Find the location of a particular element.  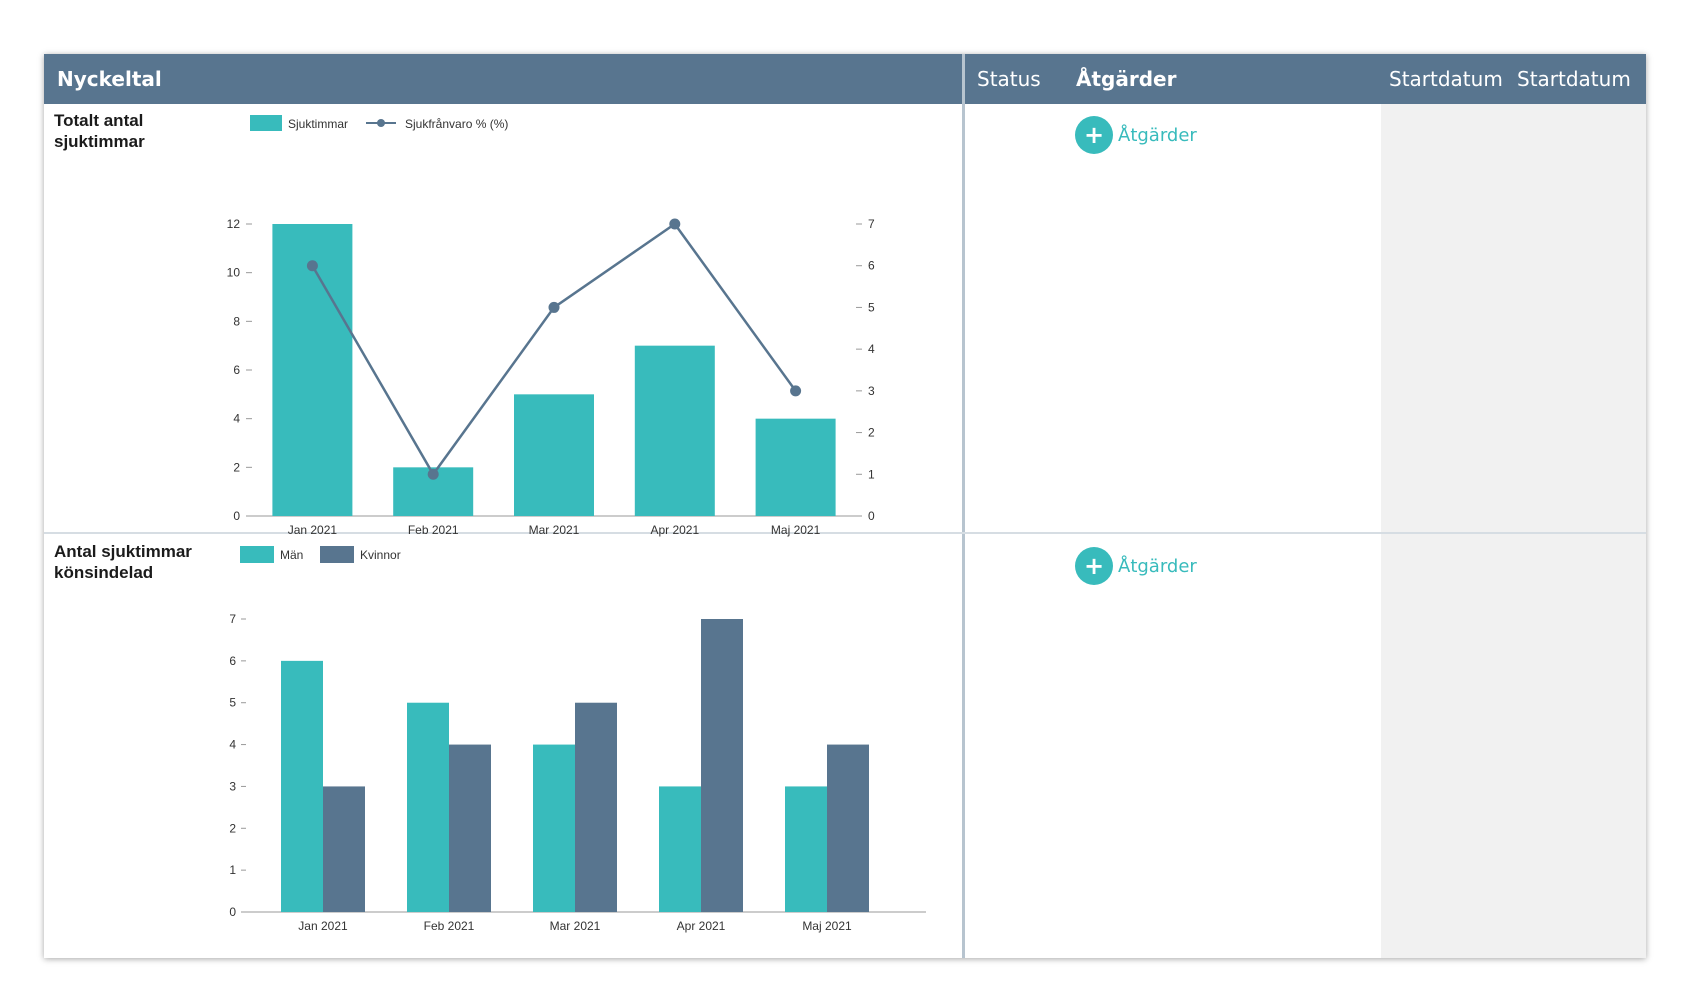

bar-apr-2021 is located at coordinates (674, 430).